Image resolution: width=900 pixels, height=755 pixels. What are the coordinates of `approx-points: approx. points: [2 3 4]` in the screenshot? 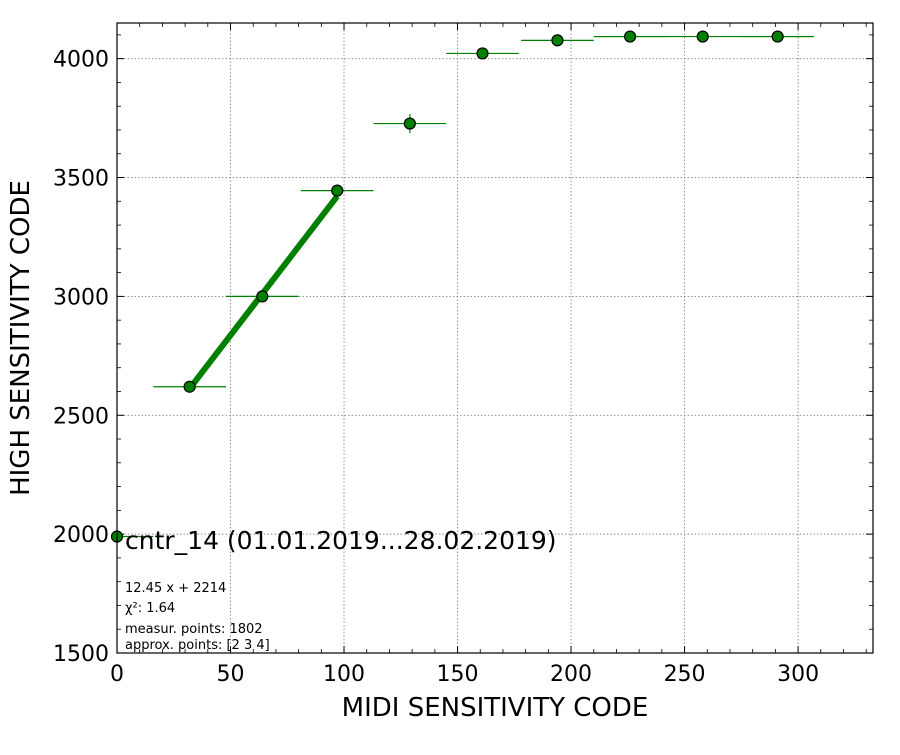 It's located at (197, 645).